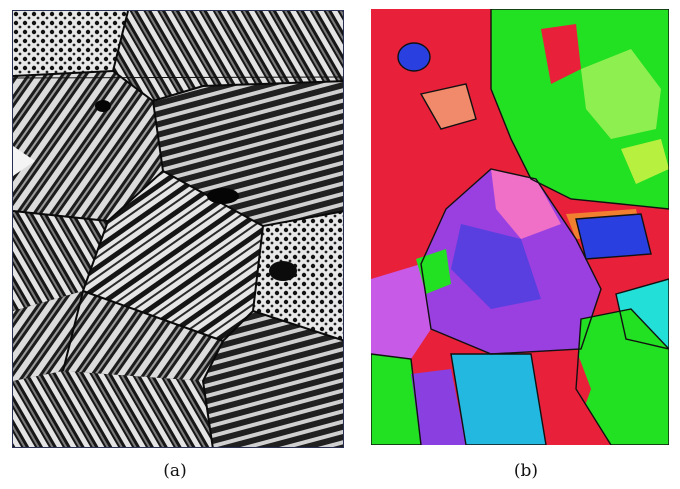  What do you see at coordinates (175, 471) in the screenshot?
I see `caption-a: (a)` at bounding box center [175, 471].